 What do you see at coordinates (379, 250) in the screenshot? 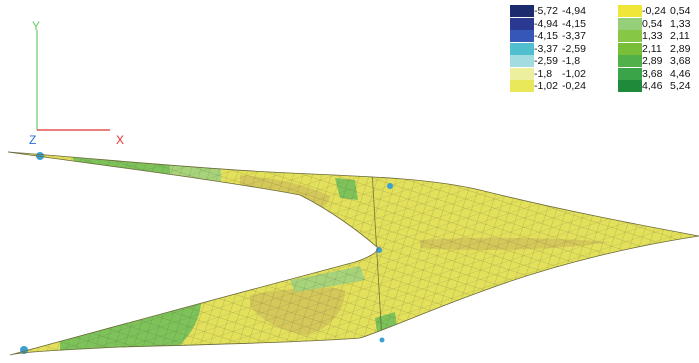
I see `blue-spot-notch` at bounding box center [379, 250].